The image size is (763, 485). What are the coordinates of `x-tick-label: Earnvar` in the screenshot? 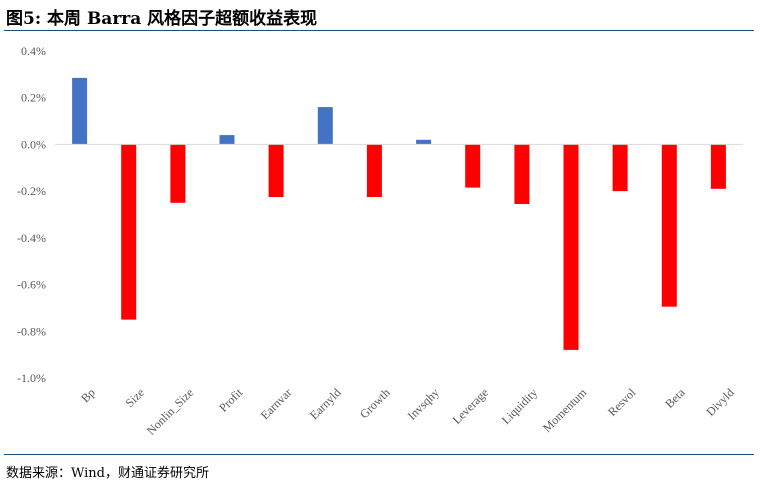 It's located at (276, 403).